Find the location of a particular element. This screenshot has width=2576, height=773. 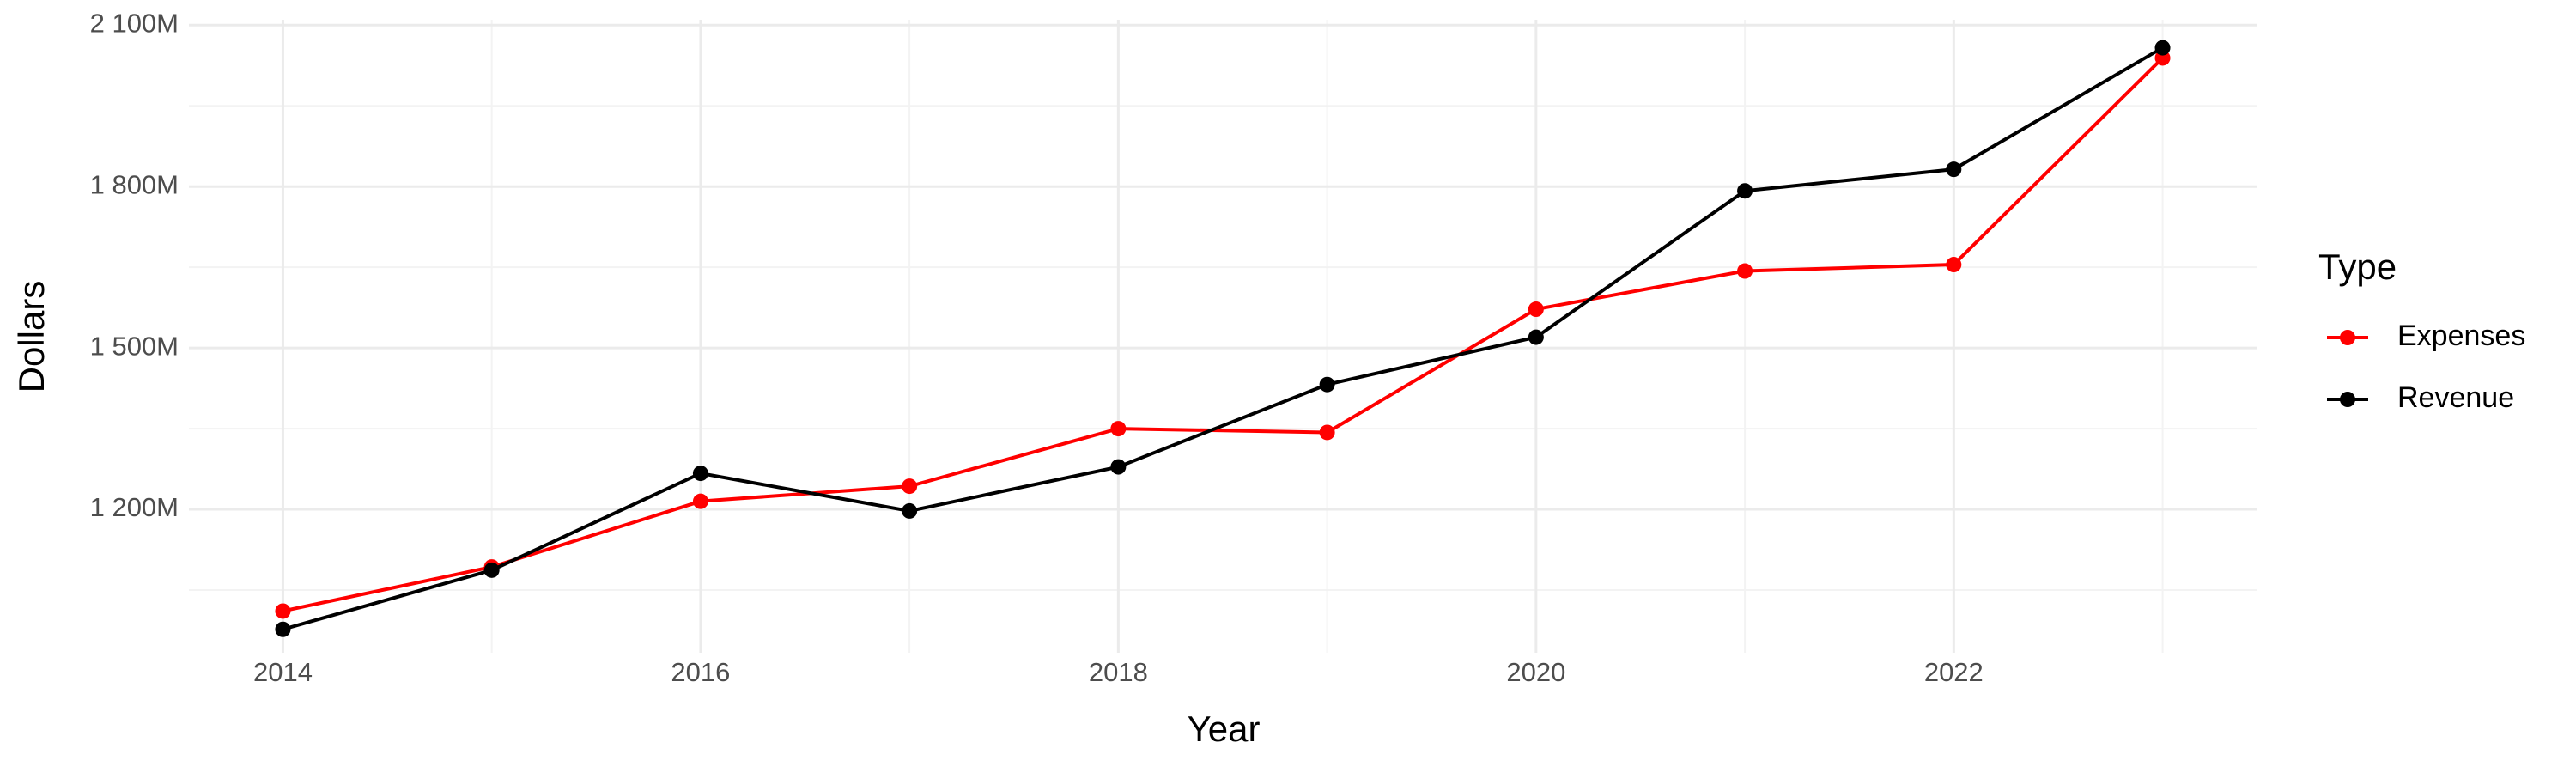

x-tick-label: 2022 is located at coordinates (1954, 672).